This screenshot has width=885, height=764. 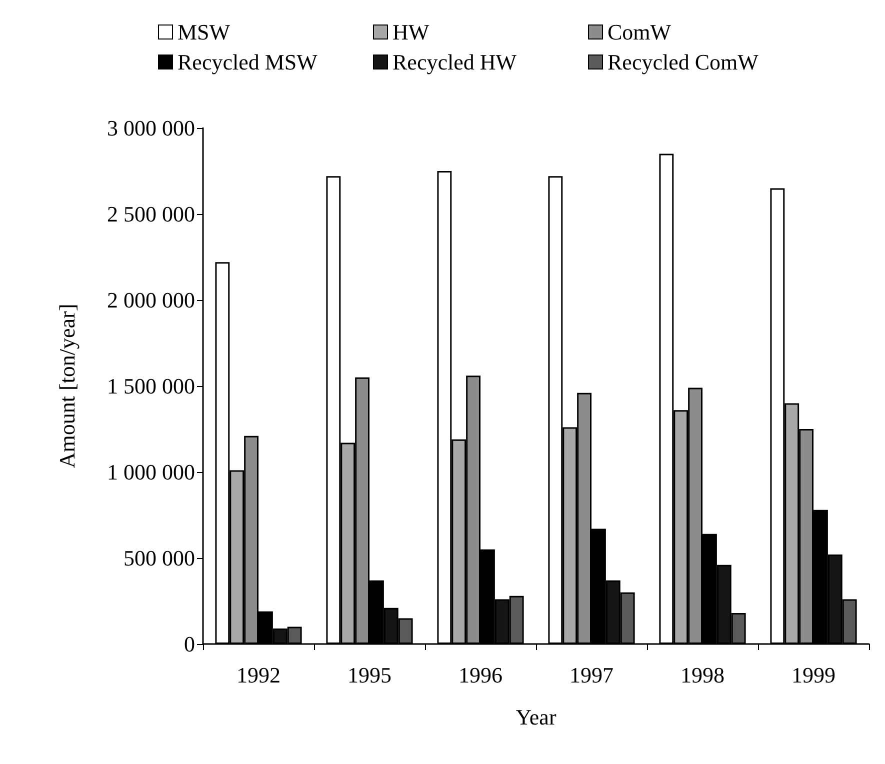 I want to click on legend-label: Recycled ComW, so click(x=683, y=62).